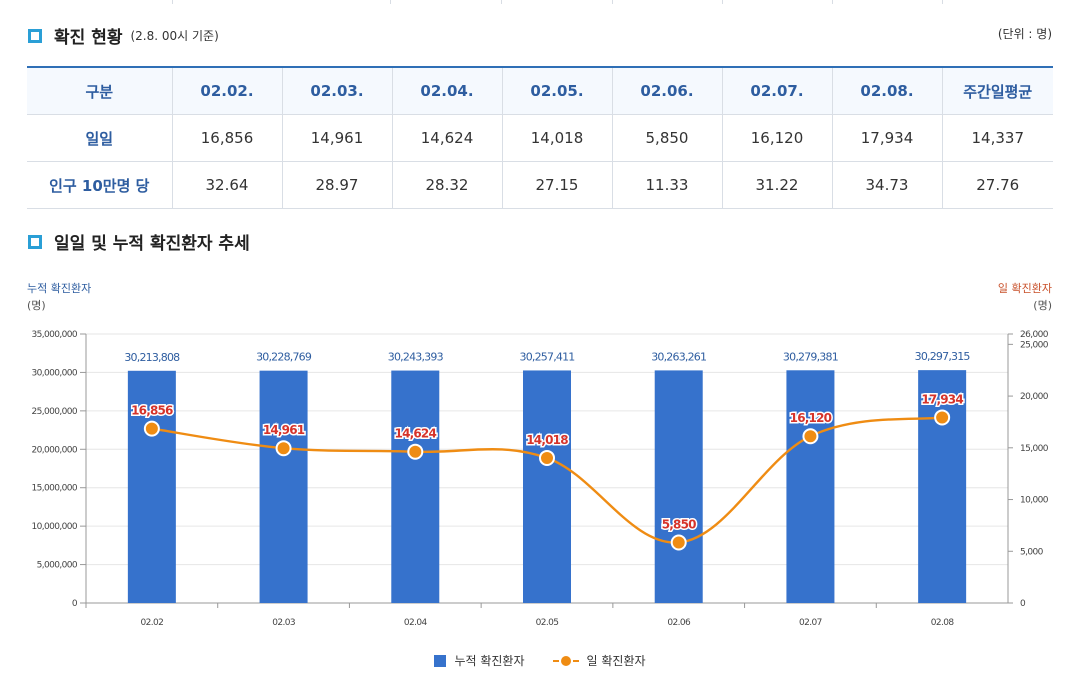  I want to click on line-swatch-icon, so click(565, 661).